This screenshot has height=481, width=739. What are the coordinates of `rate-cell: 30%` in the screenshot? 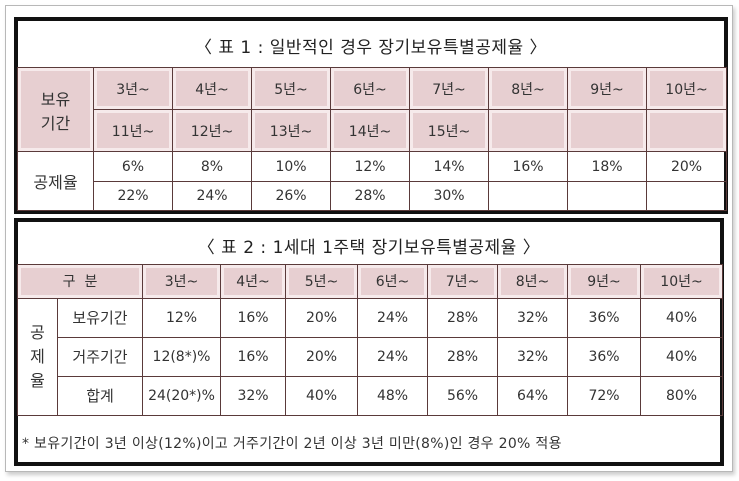 It's located at (449, 196).